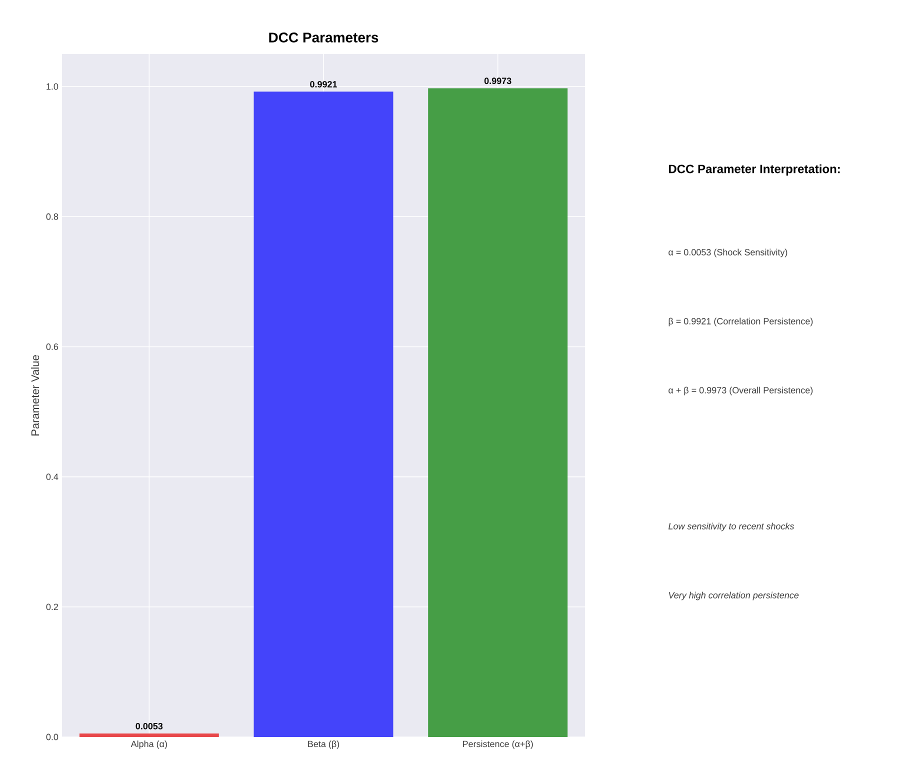 Image resolution: width=905 pixels, height=774 pixels. I want to click on text: Very high correlation persistence, so click(733, 596).